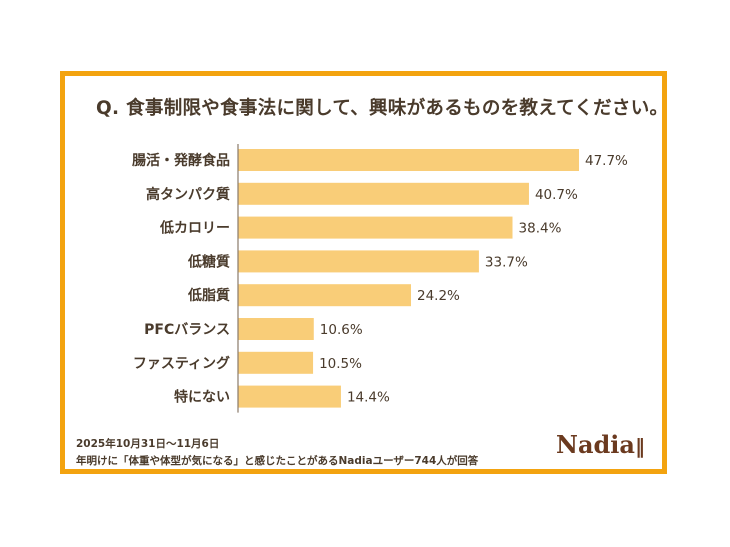 The width and height of the screenshot is (730, 547). Describe the element at coordinates (600, 444) in the screenshot. I see `nadia-logo: Nadia‖` at that location.